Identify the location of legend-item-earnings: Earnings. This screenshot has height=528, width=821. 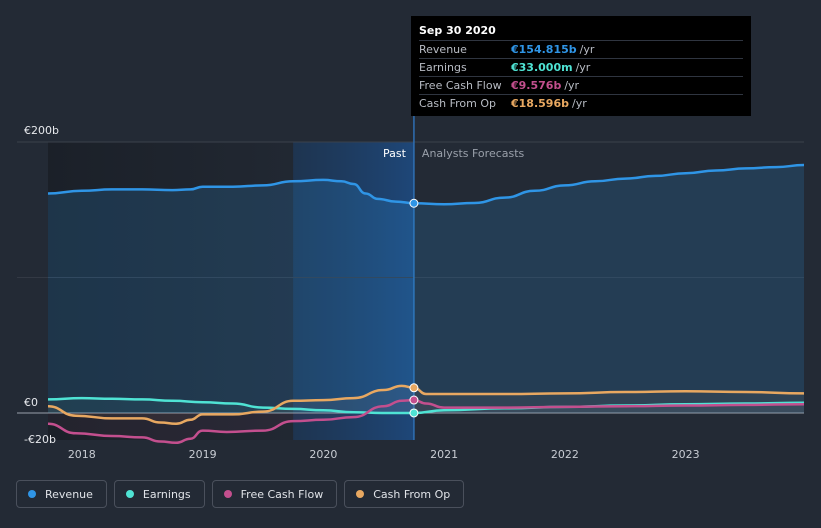
(159, 494).